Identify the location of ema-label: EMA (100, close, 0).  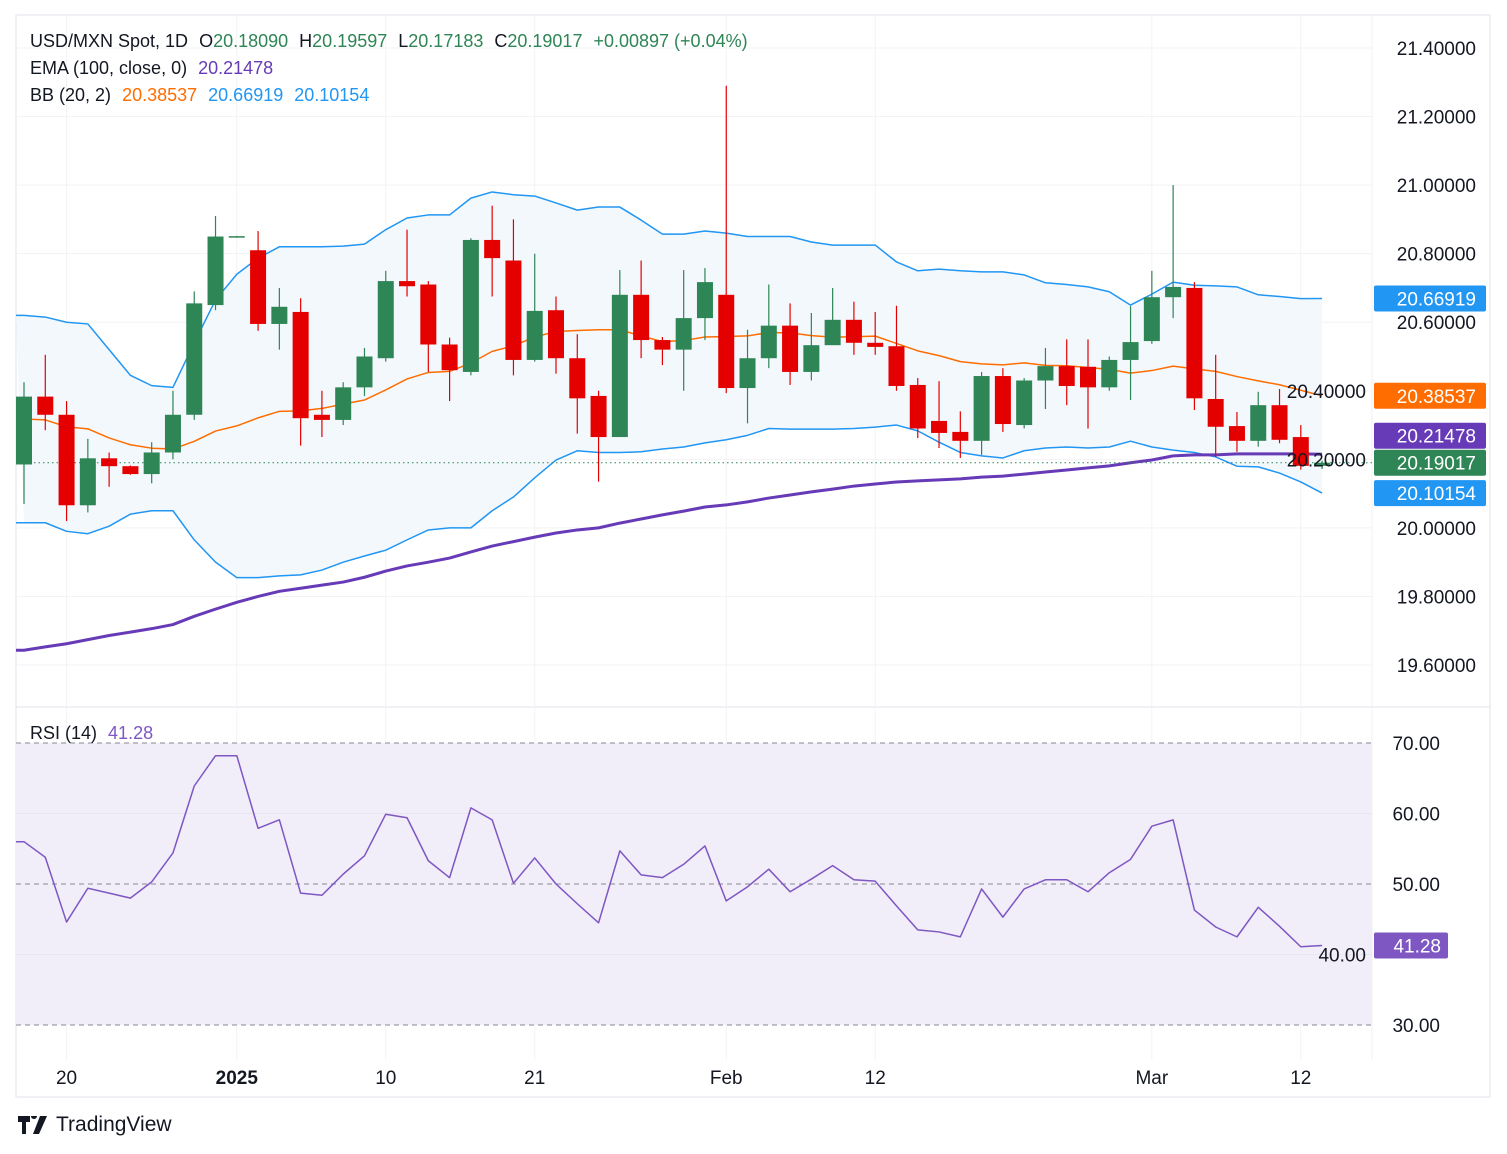
(109, 68).